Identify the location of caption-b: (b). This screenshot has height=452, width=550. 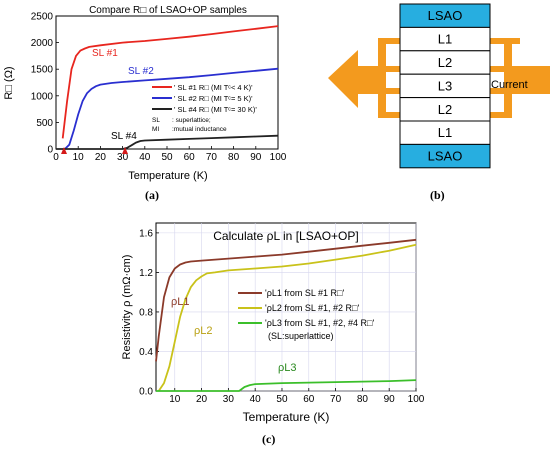
(437, 195).